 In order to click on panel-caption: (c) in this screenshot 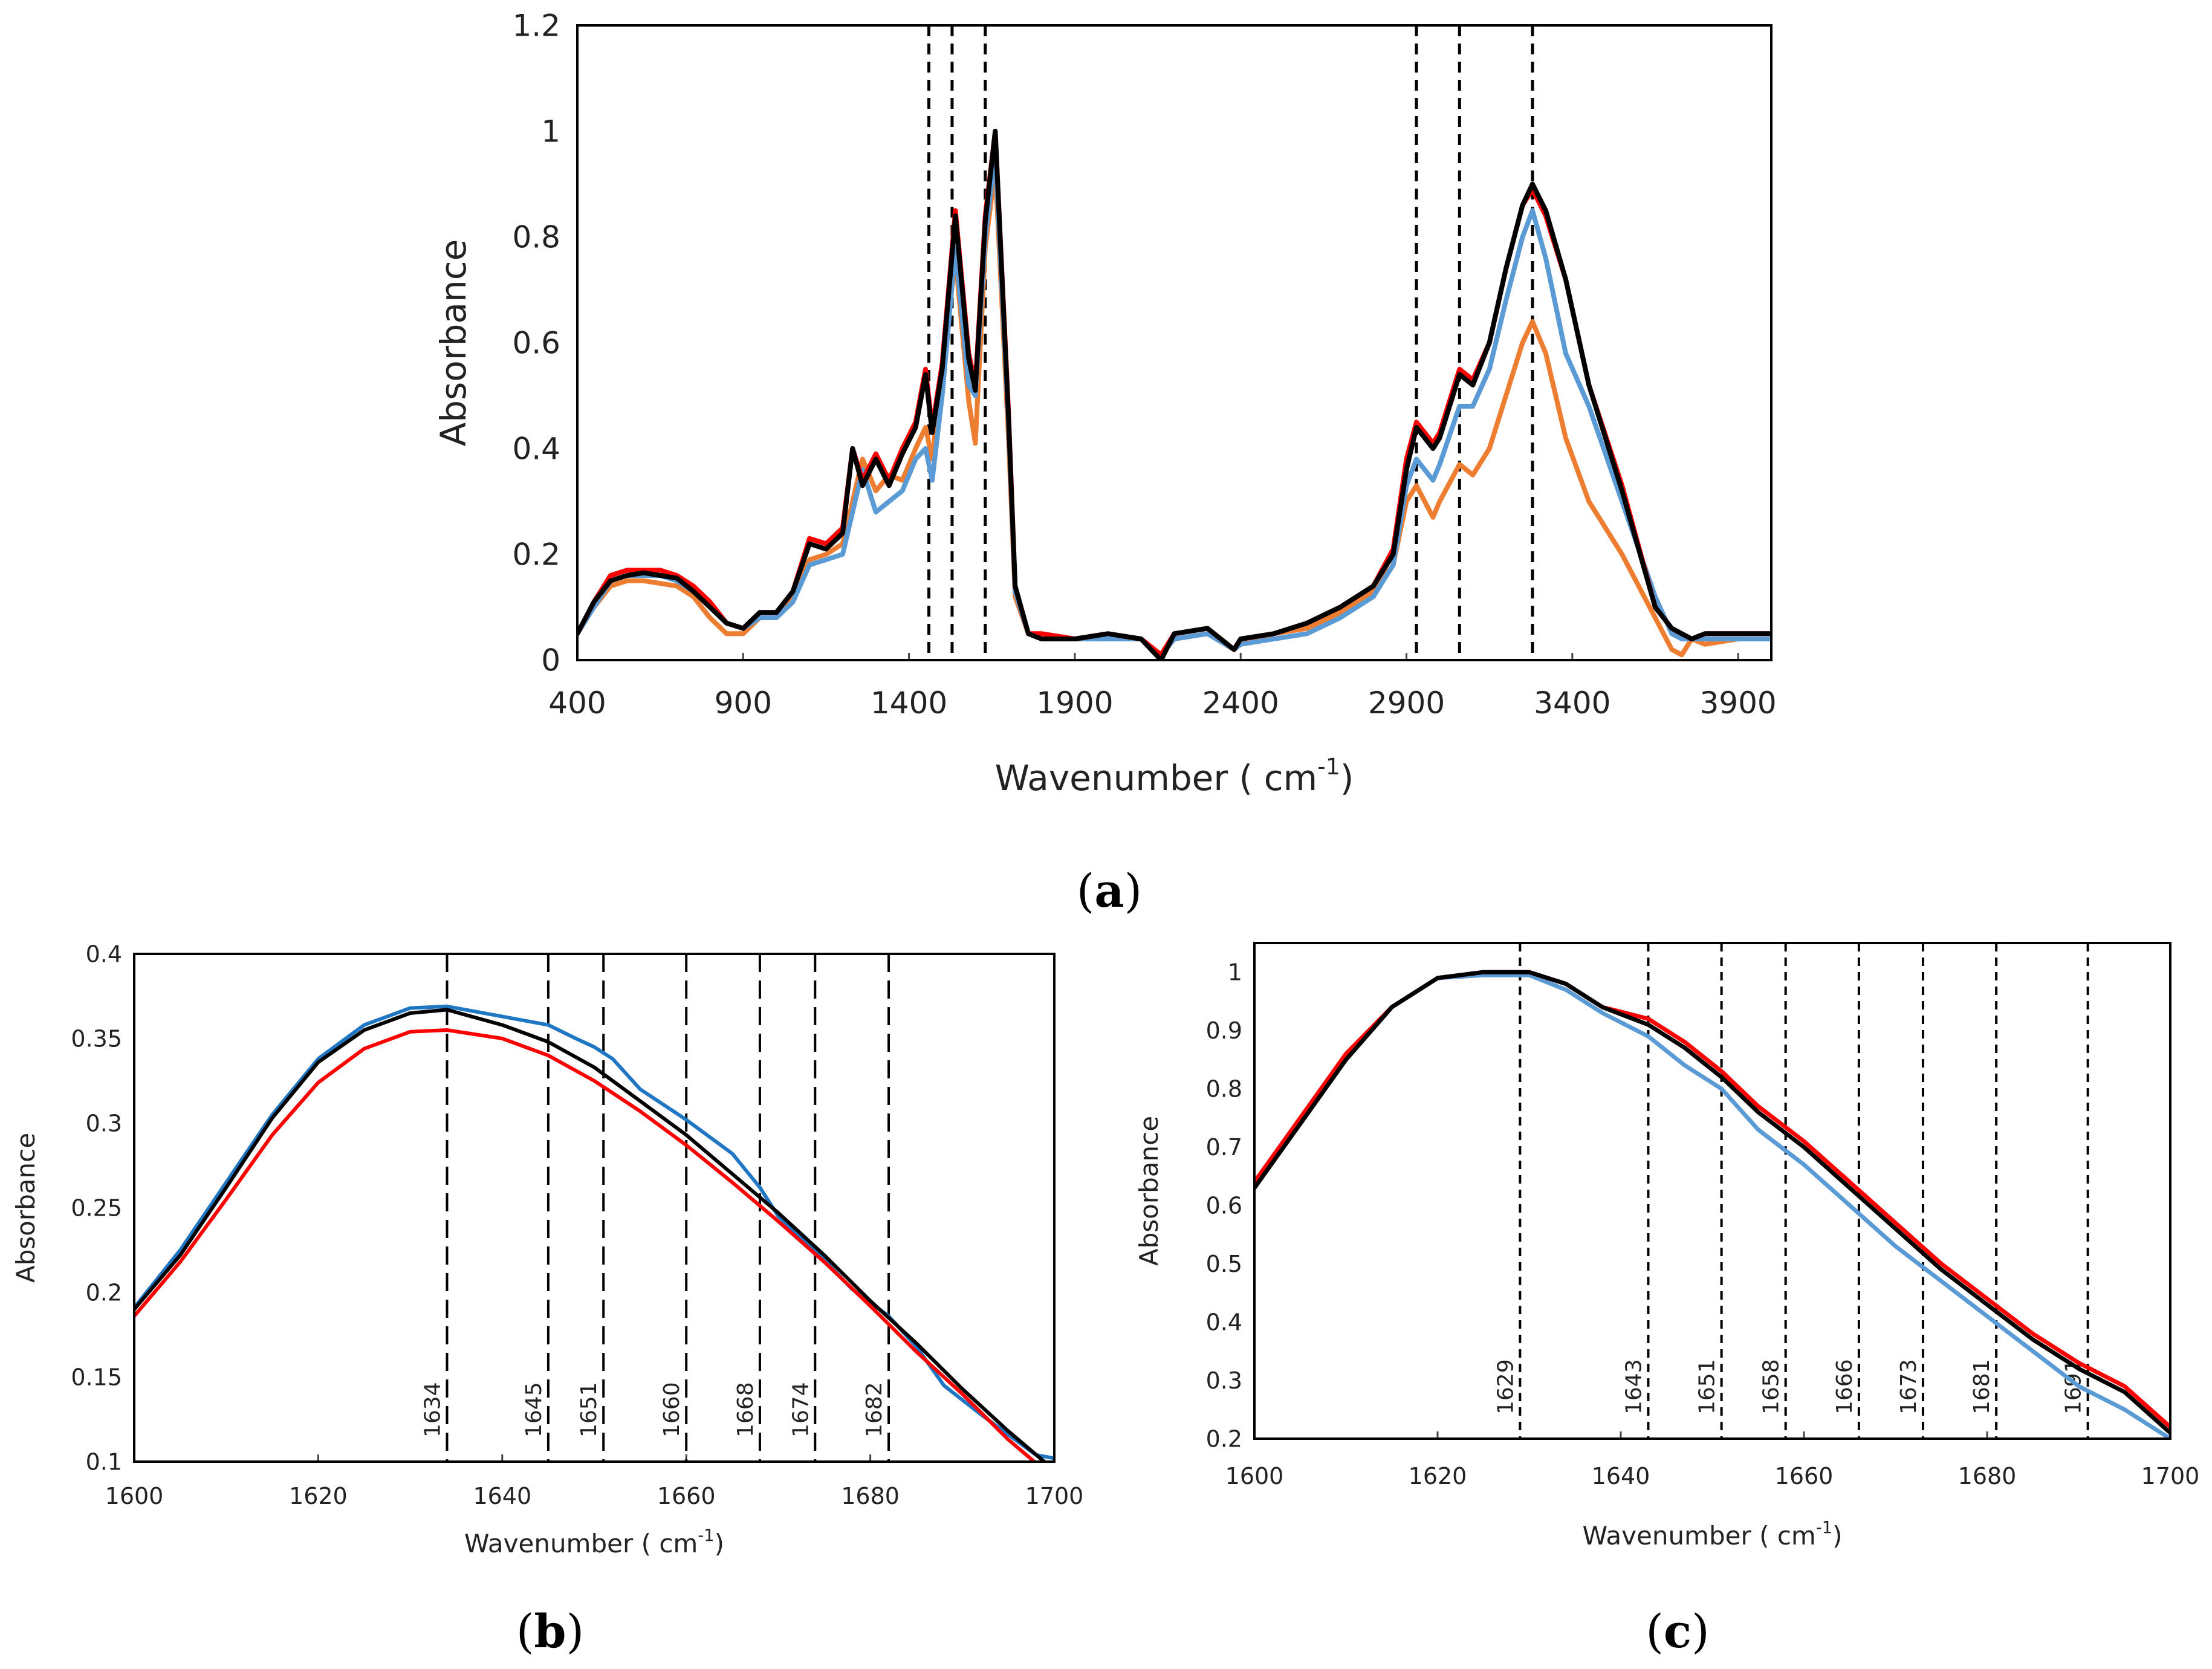, I will do `click(1678, 1631)`.